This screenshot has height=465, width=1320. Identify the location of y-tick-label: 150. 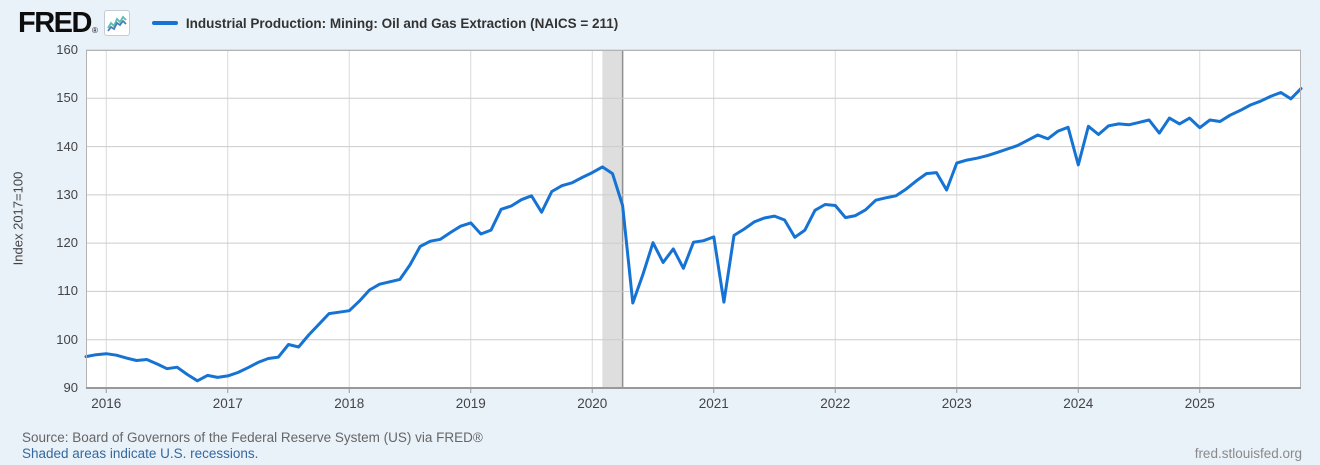
(67, 98).